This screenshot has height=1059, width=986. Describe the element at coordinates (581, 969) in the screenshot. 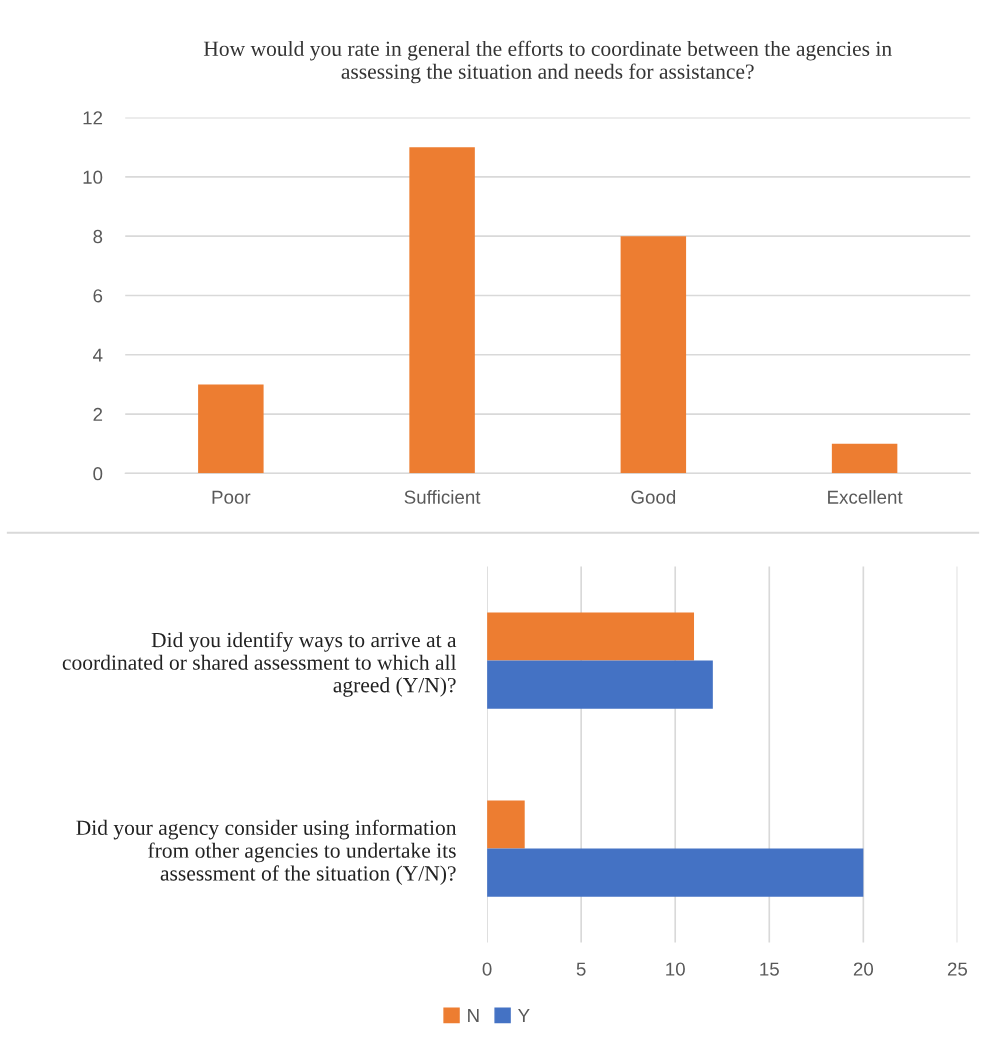

I see `x-tick-label: 5` at that location.